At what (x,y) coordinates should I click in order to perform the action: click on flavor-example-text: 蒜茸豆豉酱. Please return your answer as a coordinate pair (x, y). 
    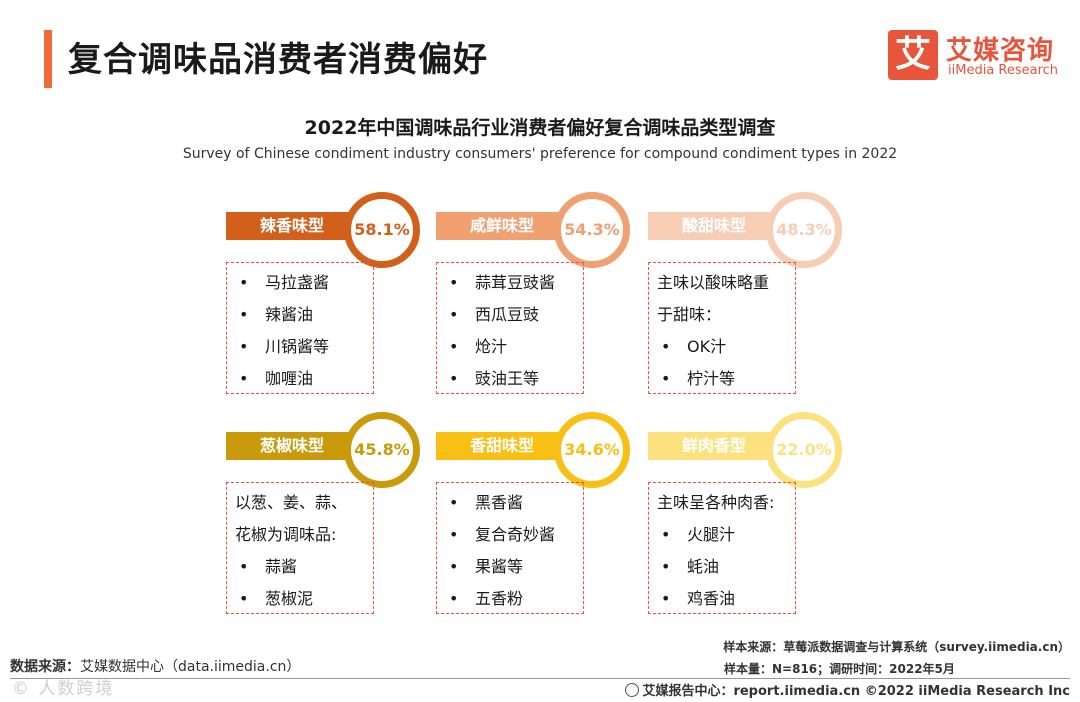
    Looking at the image, I should click on (515, 282).